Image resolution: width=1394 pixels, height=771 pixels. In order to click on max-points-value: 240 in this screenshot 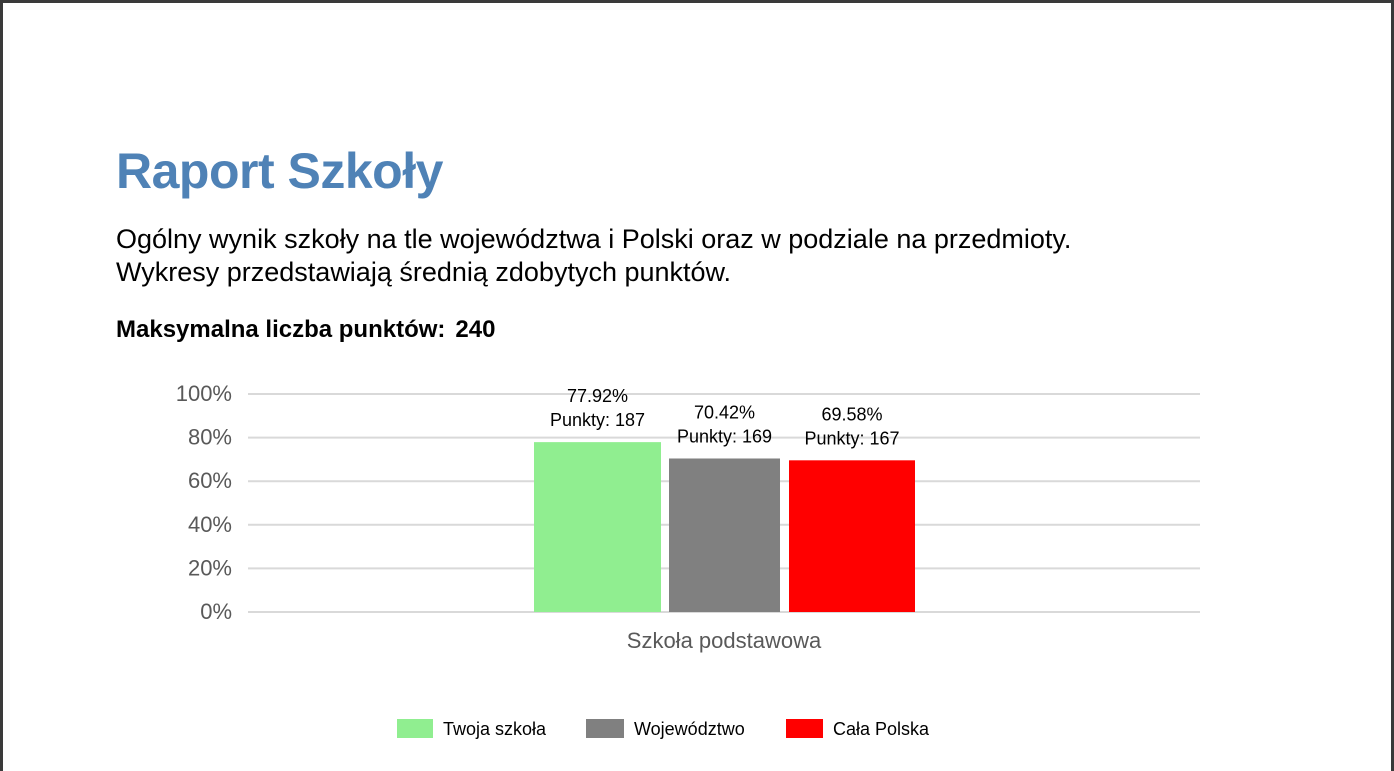, I will do `click(475, 329)`.